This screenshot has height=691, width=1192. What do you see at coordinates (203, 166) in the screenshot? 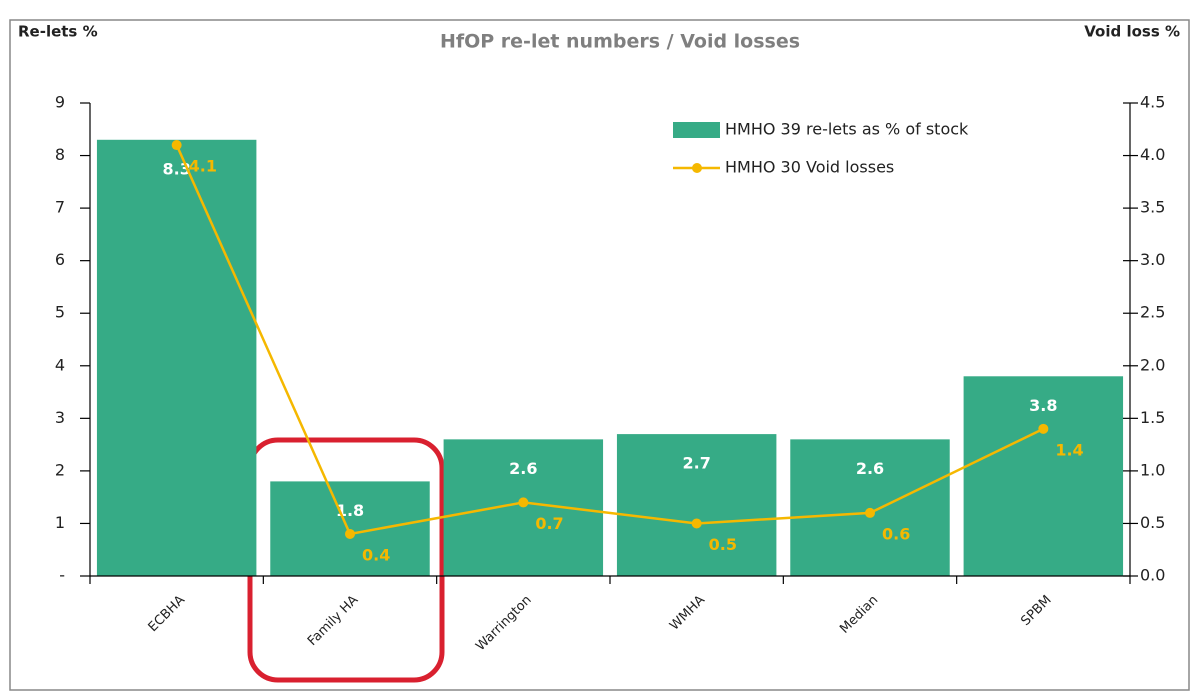
I see `line-label: 4.1` at bounding box center [203, 166].